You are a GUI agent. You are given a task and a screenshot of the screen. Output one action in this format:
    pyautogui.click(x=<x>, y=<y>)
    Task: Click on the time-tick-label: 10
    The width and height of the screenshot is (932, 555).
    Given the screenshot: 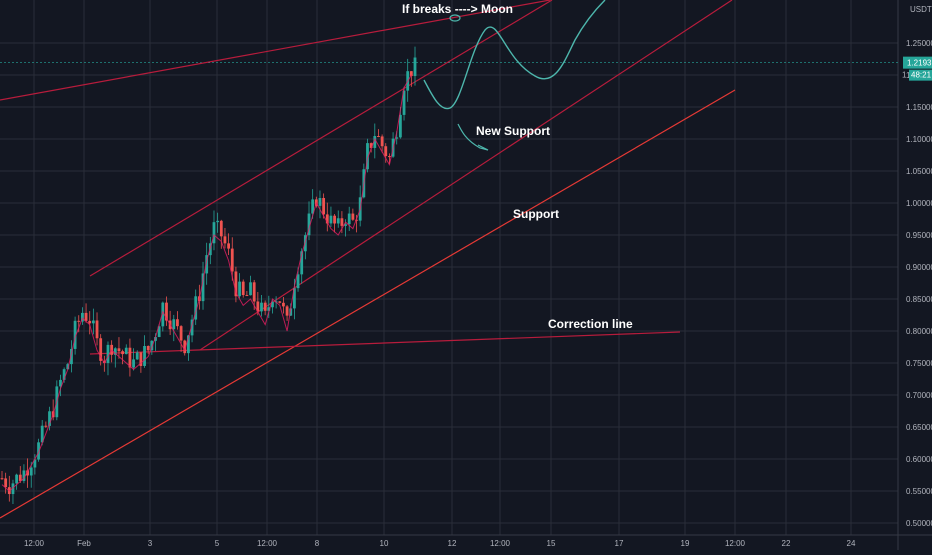 What is the action you would take?
    pyautogui.click(x=384, y=543)
    